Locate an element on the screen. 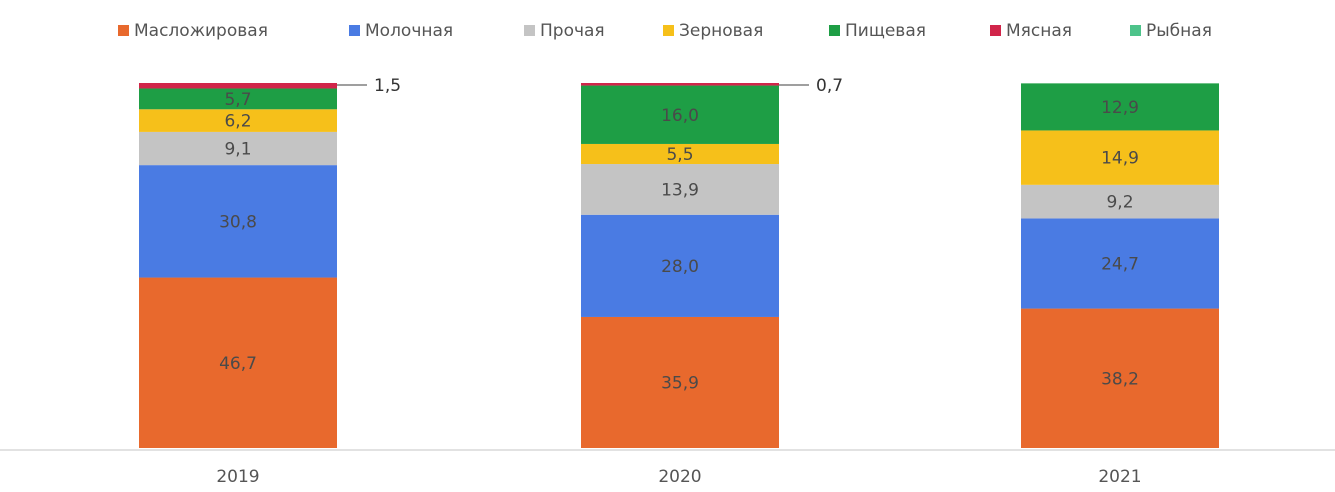 This screenshot has width=1335, height=492. legend-label: Масложировая is located at coordinates (201, 31).